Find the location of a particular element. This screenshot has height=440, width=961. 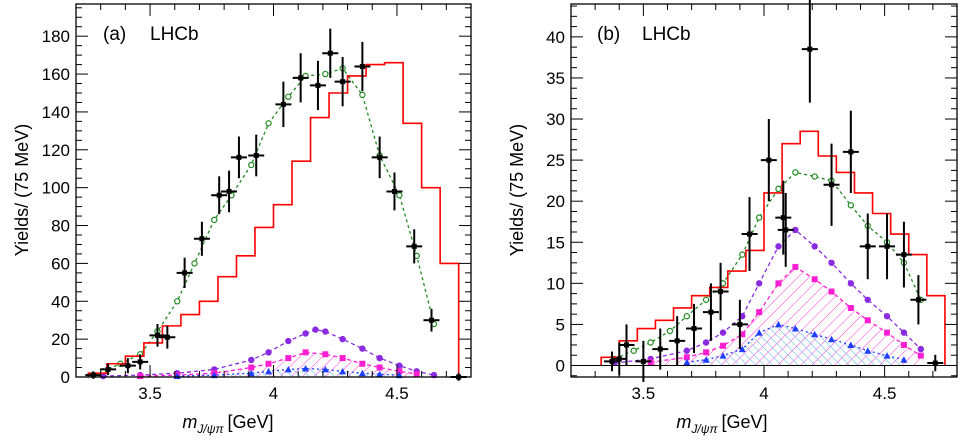

panel-a-y-tick-label: 0 is located at coordinates (65, 377).